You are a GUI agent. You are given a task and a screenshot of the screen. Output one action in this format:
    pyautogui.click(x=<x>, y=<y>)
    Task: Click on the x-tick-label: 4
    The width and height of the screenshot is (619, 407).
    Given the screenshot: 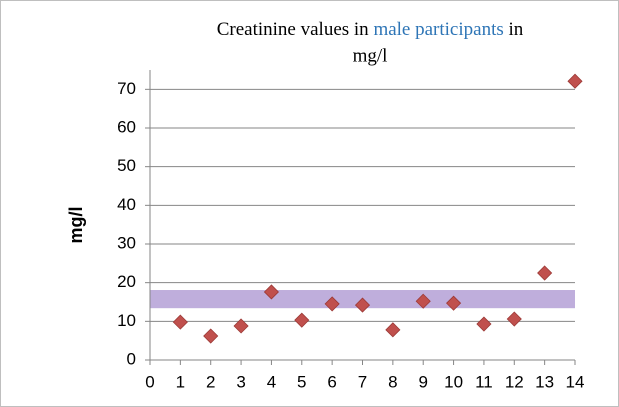 What is the action you would take?
    pyautogui.click(x=271, y=381)
    